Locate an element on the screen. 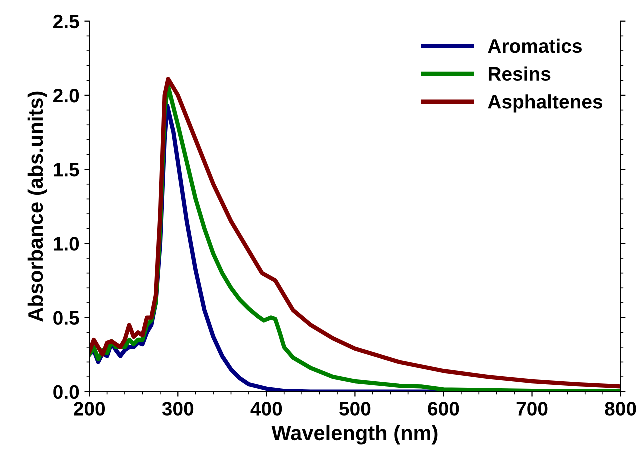 This screenshot has height=475, width=640. y-tick-label: 1.5 is located at coordinates (67, 170).